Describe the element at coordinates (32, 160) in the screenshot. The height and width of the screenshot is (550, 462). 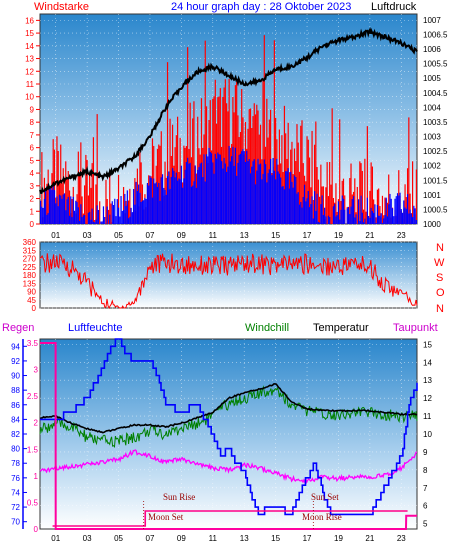
I see `wind-speed-tick-label: 5` at that location.